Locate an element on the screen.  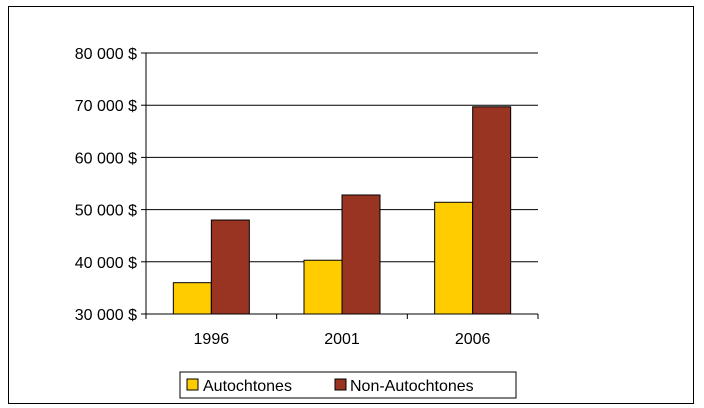
bar-non-autochtones-2006 is located at coordinates (492, 210).